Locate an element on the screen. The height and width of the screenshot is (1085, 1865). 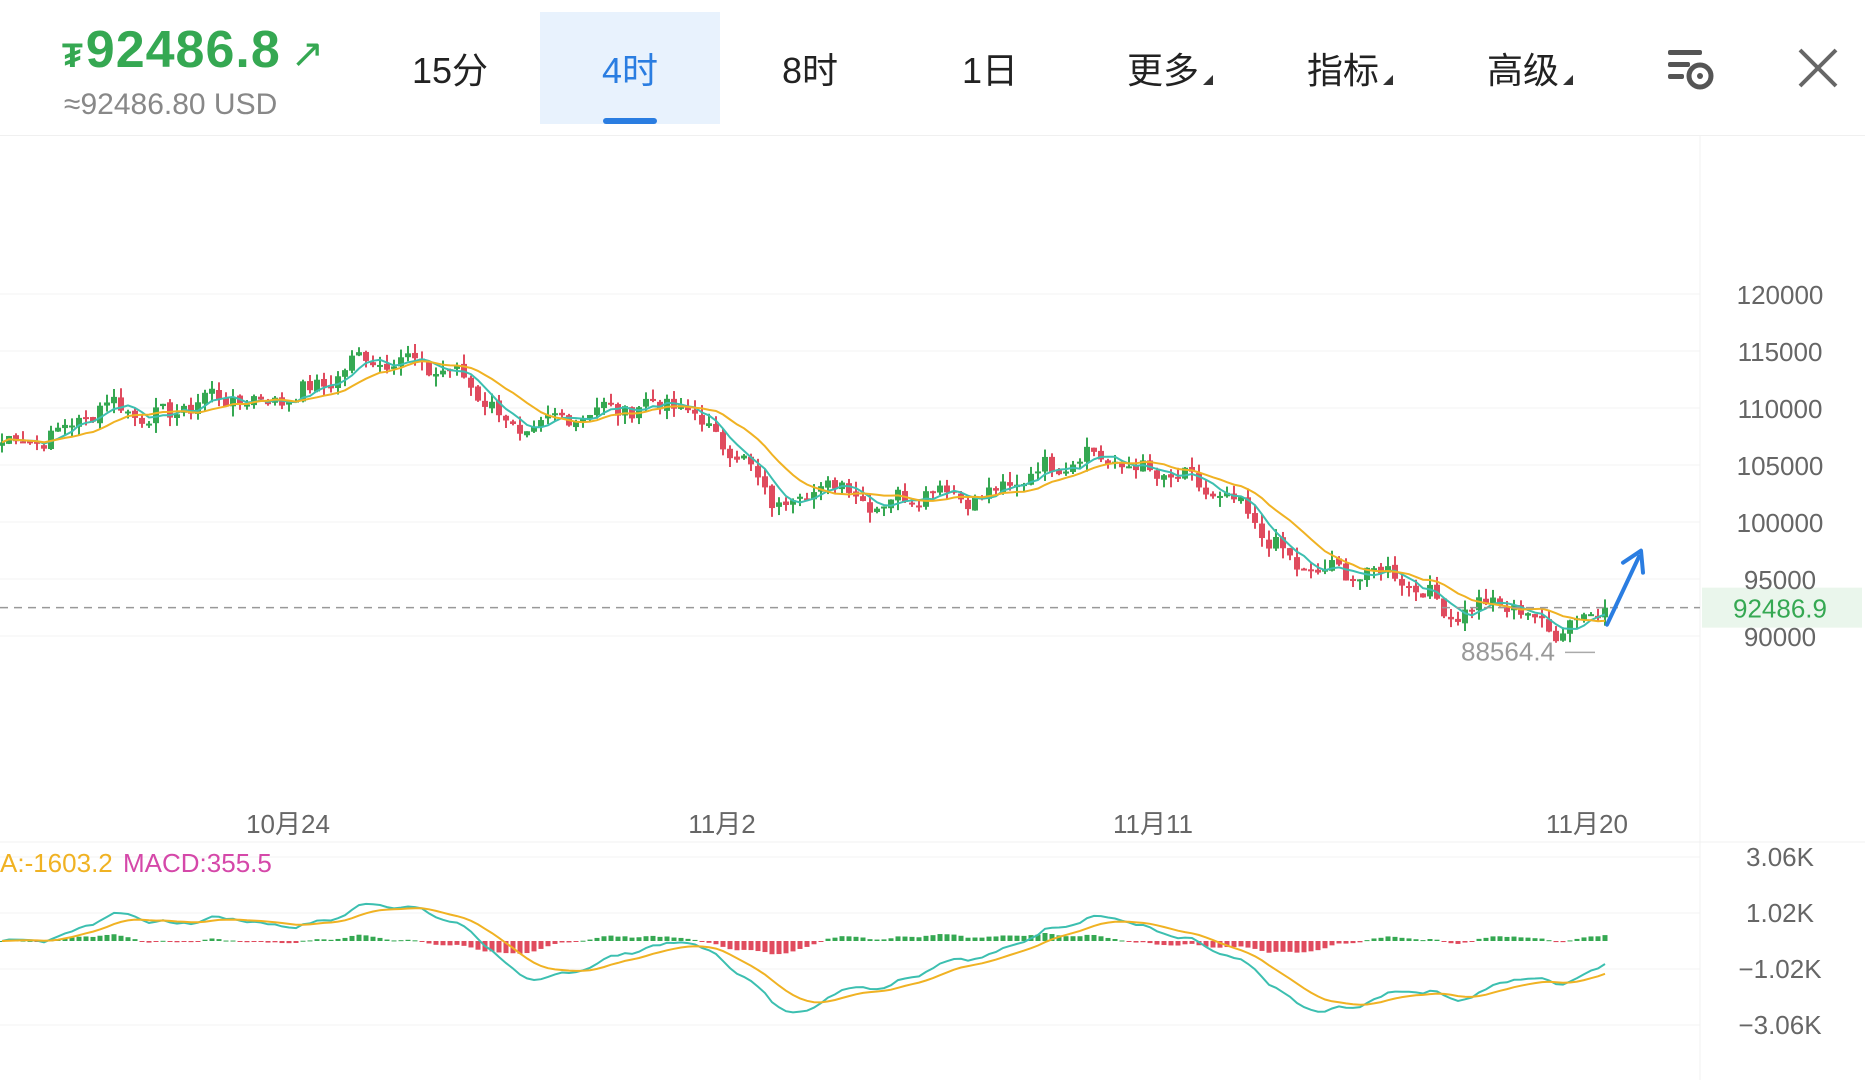
price-tick-label: 115000 is located at coordinates (1780, 352).